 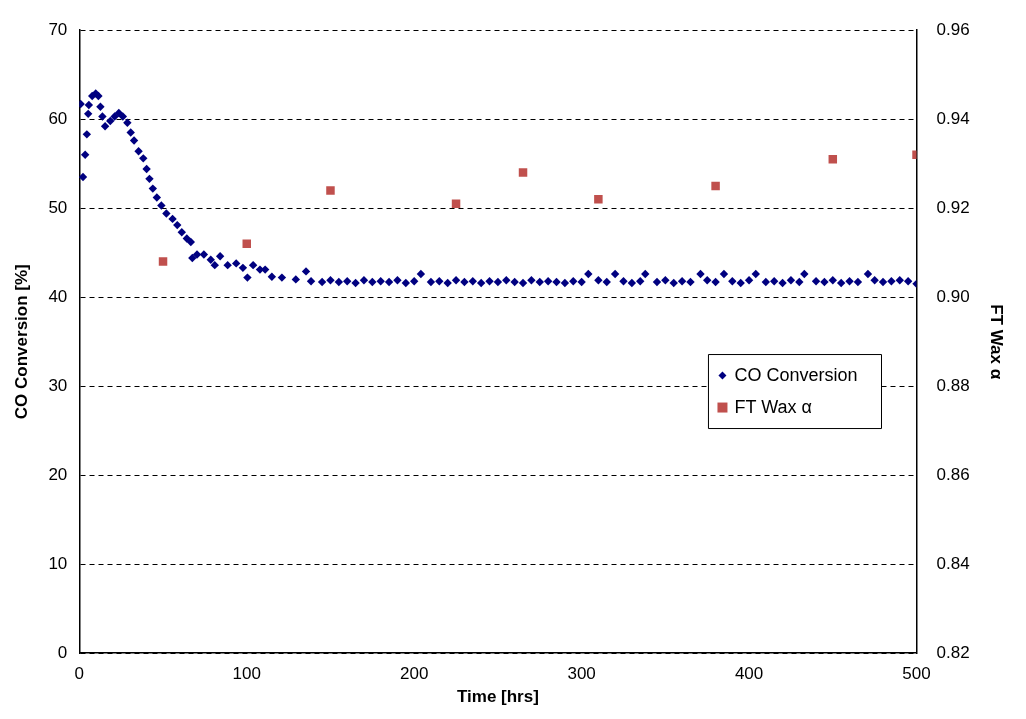 I want to click on y-tick-label: 30, so click(x=58, y=385).